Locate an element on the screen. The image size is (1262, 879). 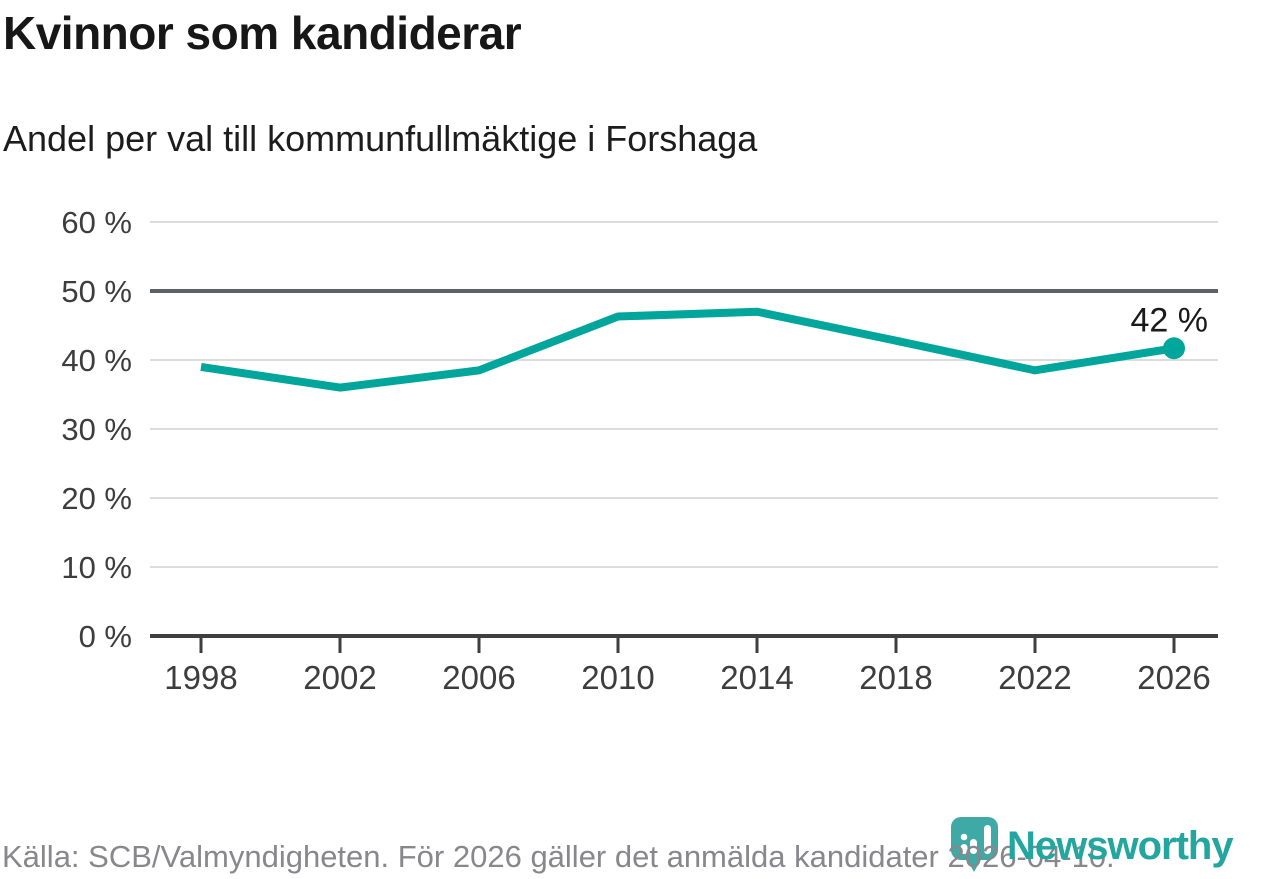
x-axis-tick-label: 2018 is located at coordinates (895, 677).